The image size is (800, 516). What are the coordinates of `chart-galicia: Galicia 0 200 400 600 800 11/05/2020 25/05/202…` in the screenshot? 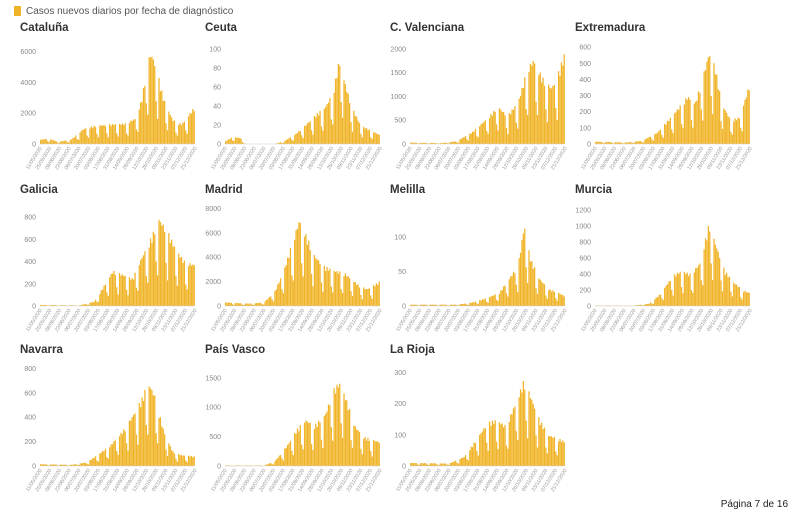 It's located at (107, 259).